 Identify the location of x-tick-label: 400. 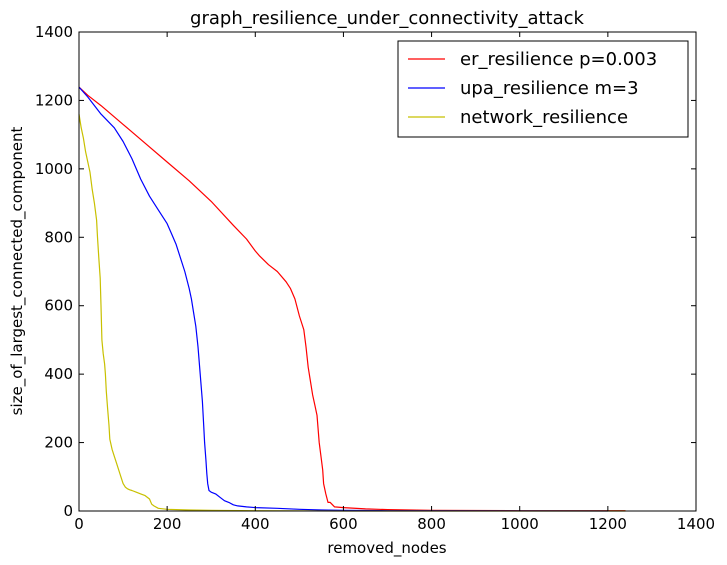
(255, 524).